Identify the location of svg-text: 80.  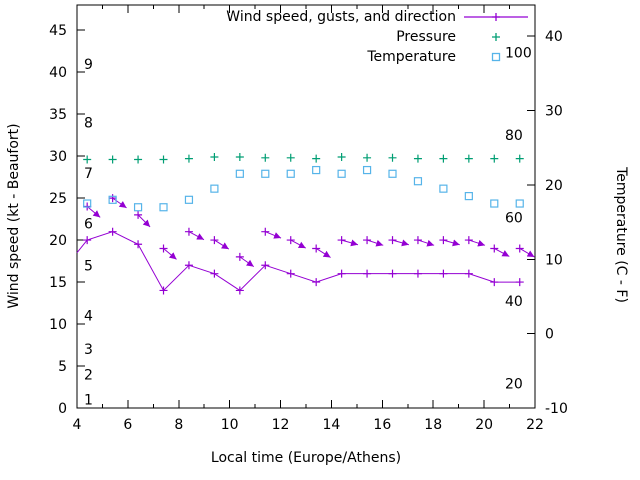
(514, 136).